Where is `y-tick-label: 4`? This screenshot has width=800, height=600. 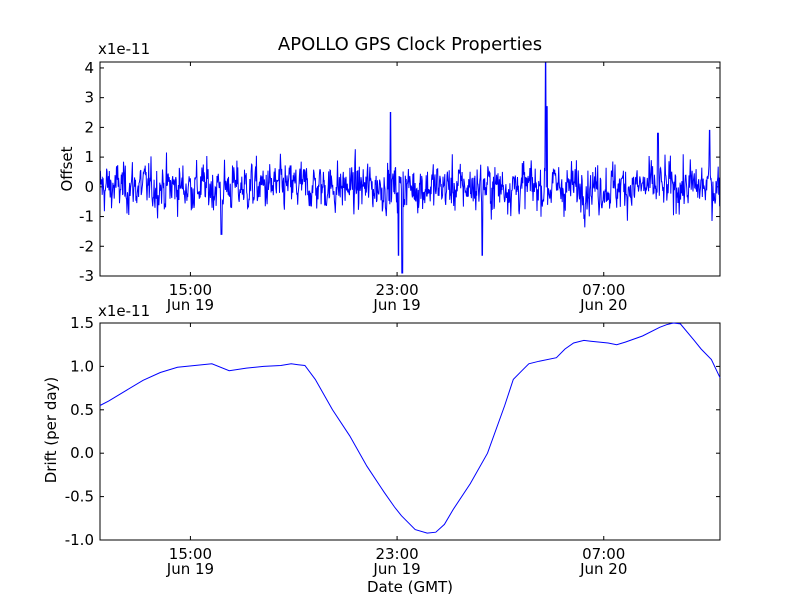
y-tick-label: 4 is located at coordinates (89, 68).